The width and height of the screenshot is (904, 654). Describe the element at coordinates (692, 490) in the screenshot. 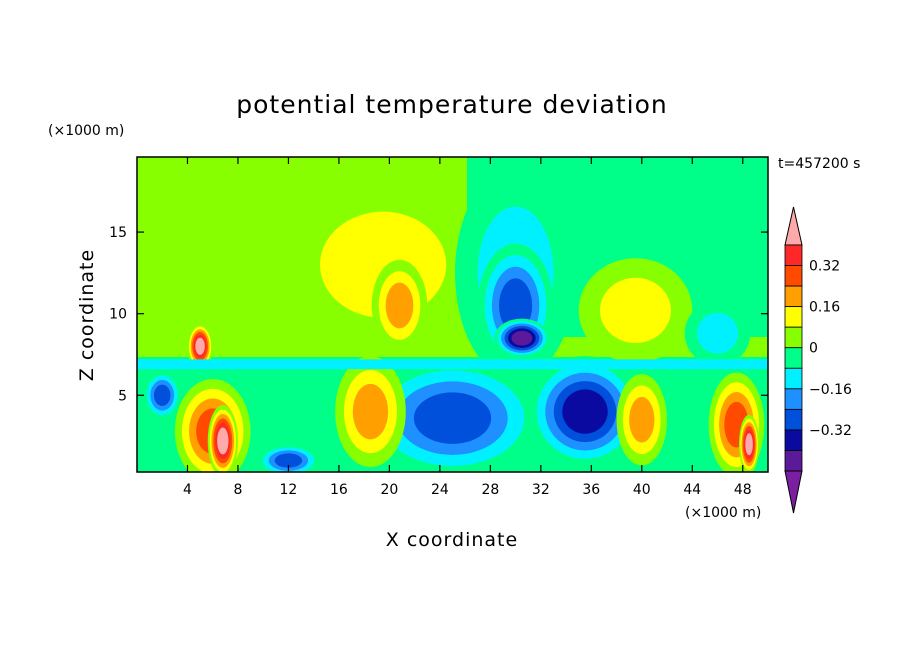

I see `x-tick-label: 44` at that location.